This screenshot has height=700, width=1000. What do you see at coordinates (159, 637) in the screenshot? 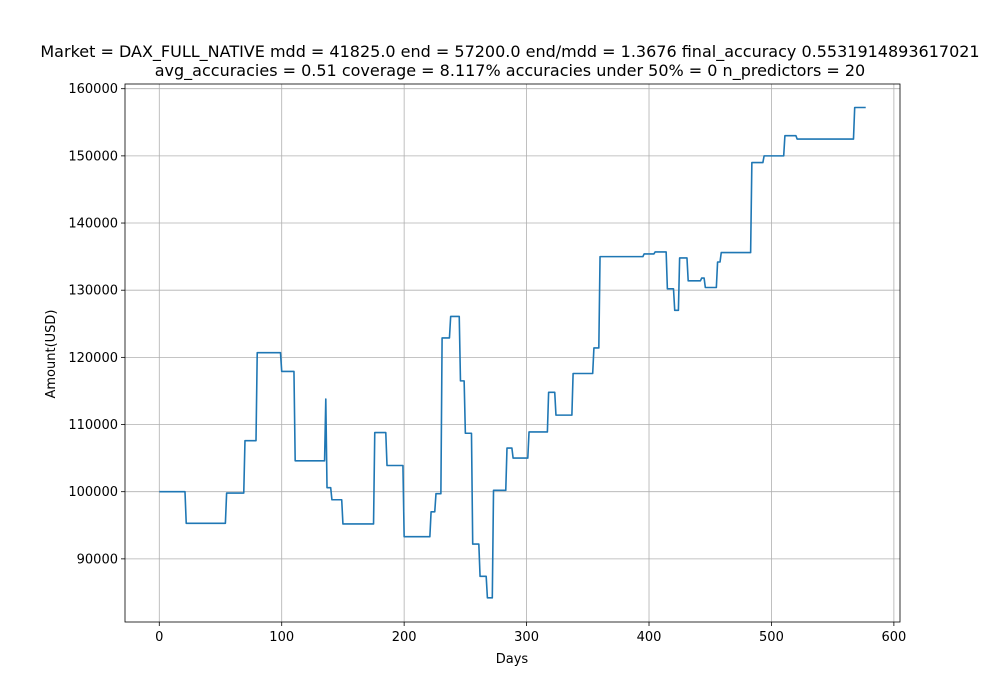
I see `x-tick-label: 0` at bounding box center [159, 637].